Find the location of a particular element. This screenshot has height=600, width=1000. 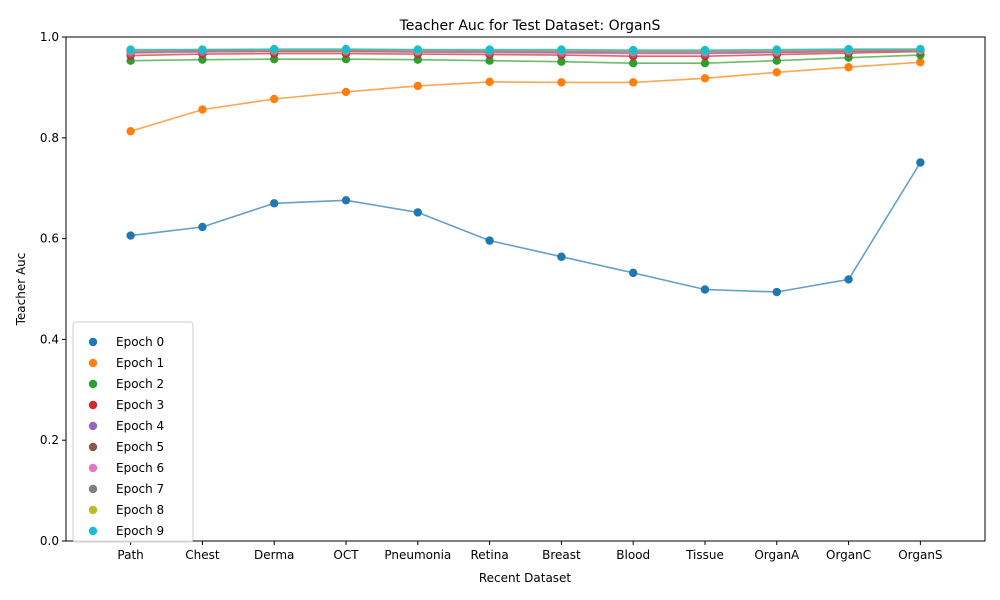

legend-label-epoch-6: Epoch 6 is located at coordinates (140, 468).